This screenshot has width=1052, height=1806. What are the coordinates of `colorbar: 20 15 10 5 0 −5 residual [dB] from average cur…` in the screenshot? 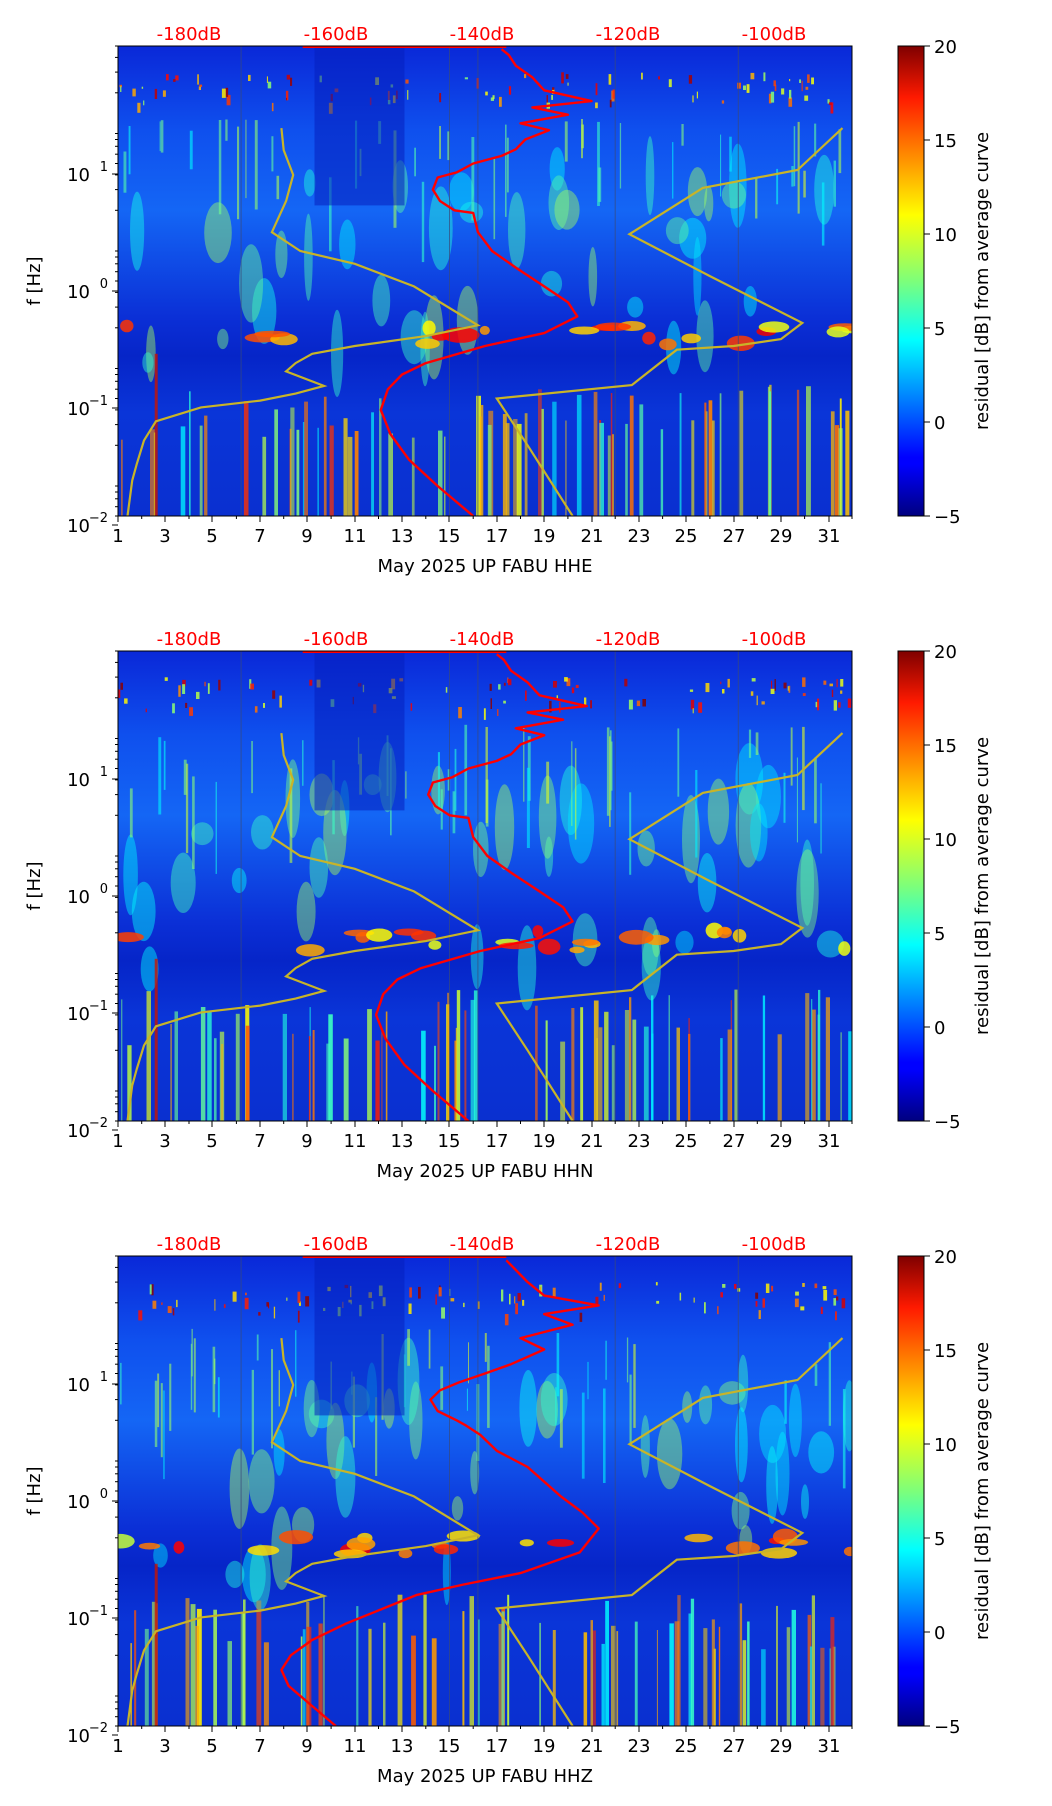 It's located at (945, 887).